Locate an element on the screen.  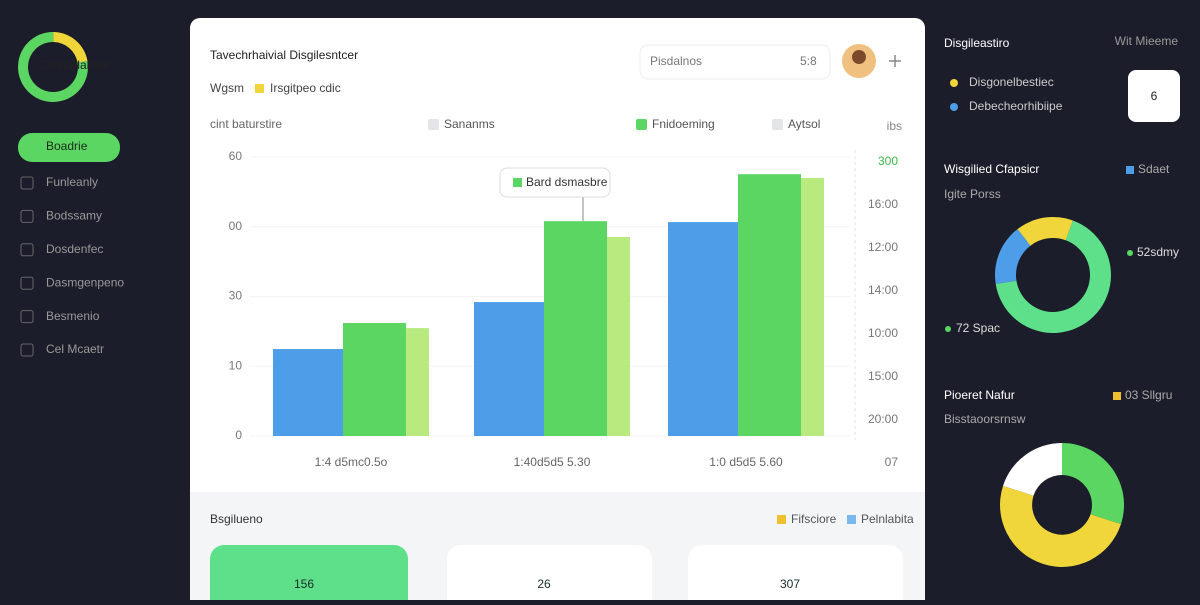
search-hint: 5:8 is located at coordinates (808, 61).